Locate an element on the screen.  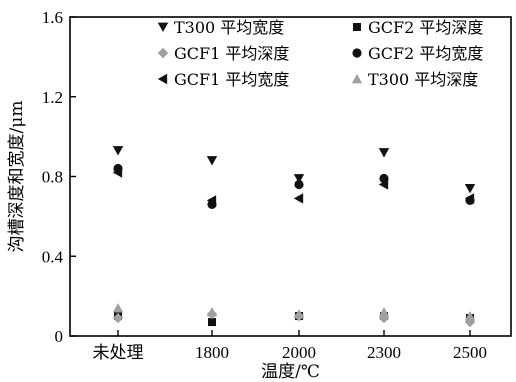
y-tick-label: 0.8 is located at coordinates (52, 177).